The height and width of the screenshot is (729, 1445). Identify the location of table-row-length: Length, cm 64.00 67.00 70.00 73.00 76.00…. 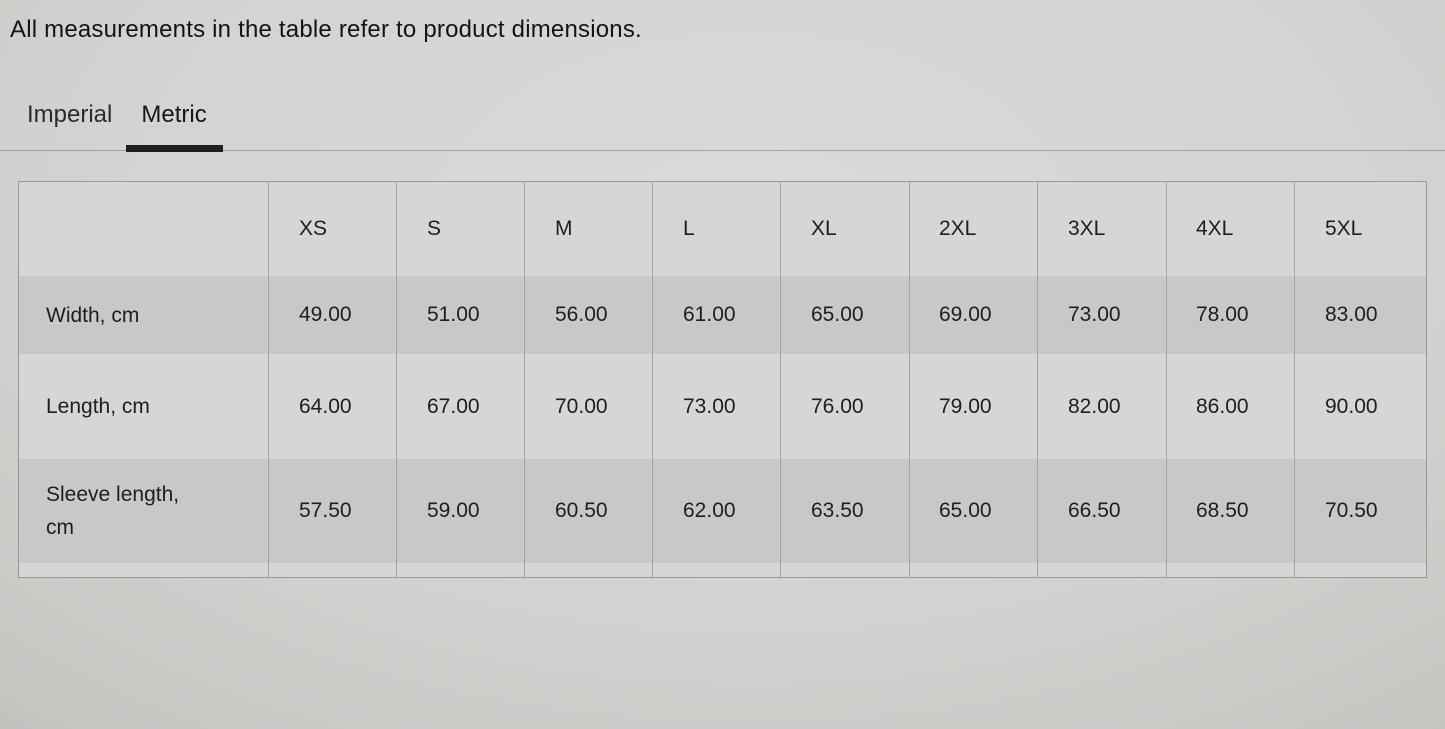
(722, 406).